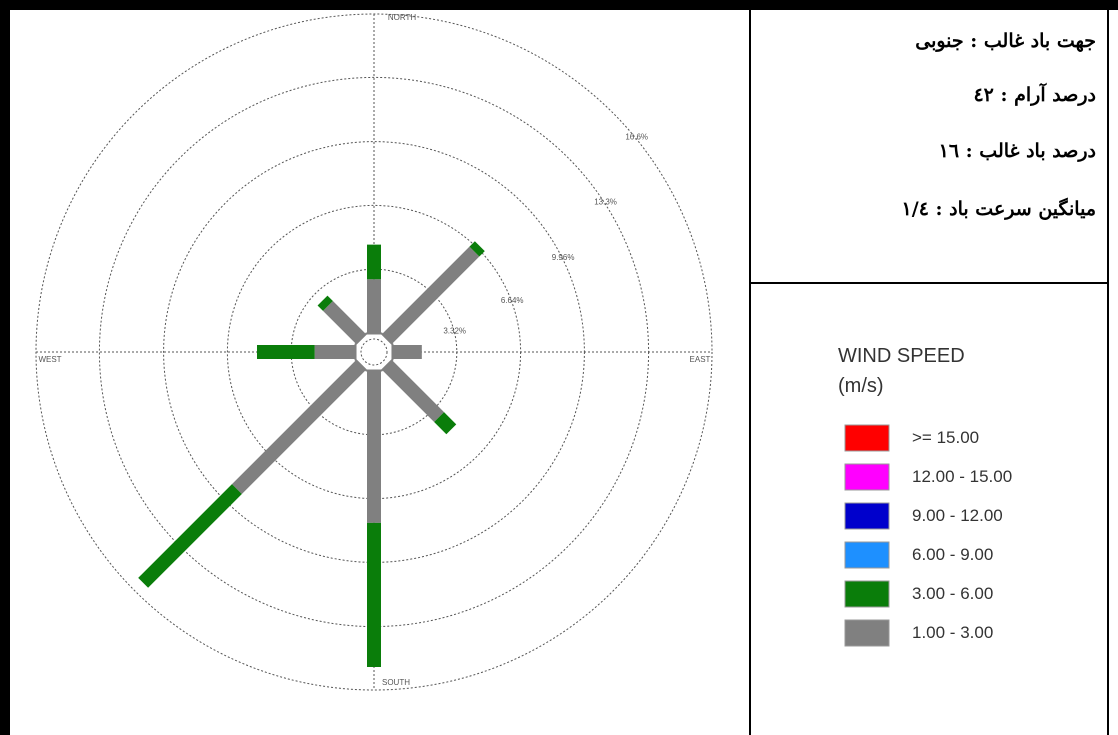 The image size is (1118, 735). What do you see at coordinates (945, 437) in the screenshot?
I see `legend-label: >= 15.00` at bounding box center [945, 437].